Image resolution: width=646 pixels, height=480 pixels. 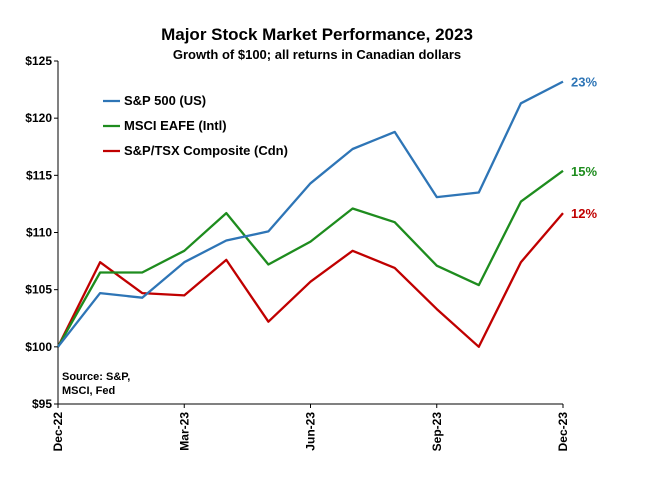 What do you see at coordinates (38, 118) in the screenshot?
I see `y-tick-label: $120` at bounding box center [38, 118].